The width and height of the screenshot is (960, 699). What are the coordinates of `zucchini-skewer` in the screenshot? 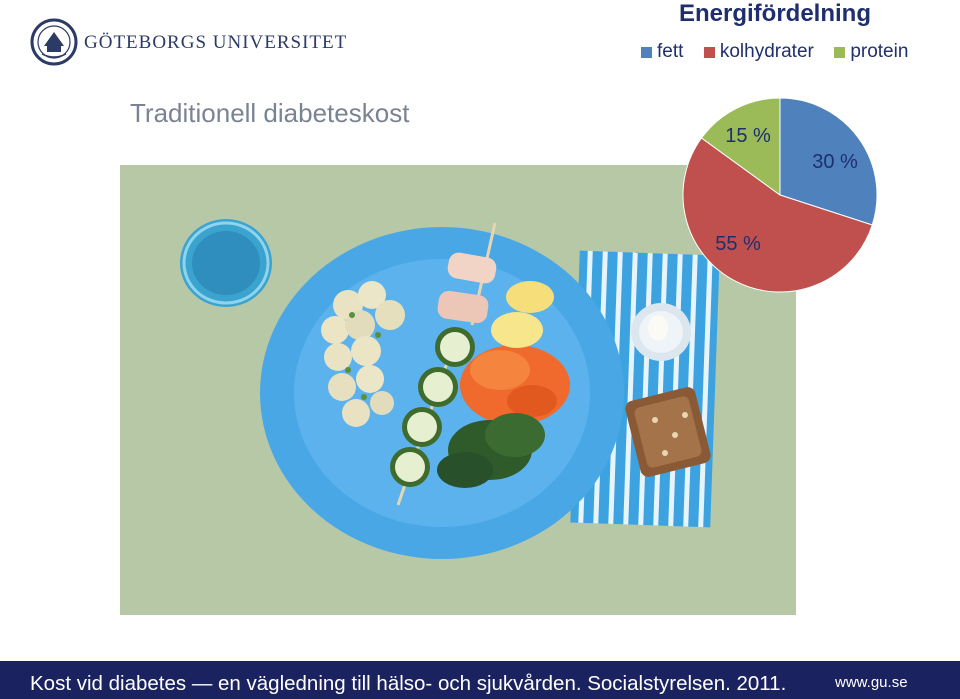 It's located at (432, 416).